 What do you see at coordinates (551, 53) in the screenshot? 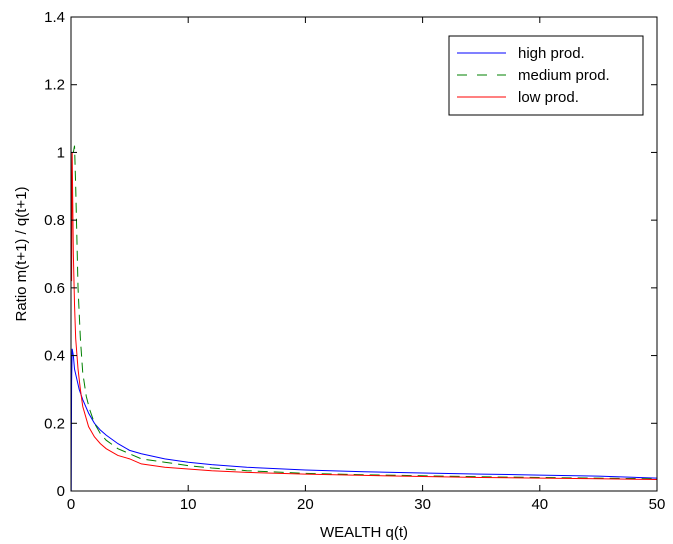
I see `legend-label-1: high prod.` at bounding box center [551, 53].